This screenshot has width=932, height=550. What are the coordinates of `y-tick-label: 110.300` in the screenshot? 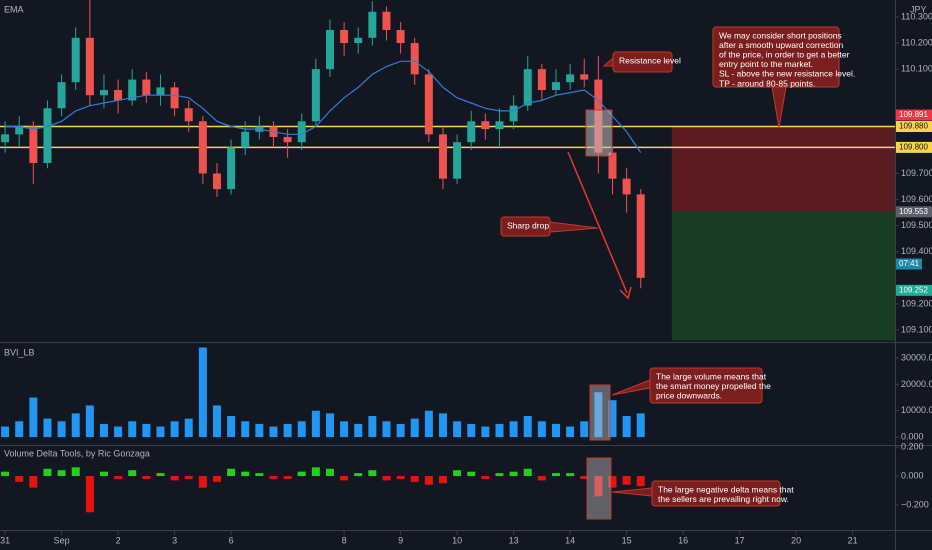 It's located at (916, 16).